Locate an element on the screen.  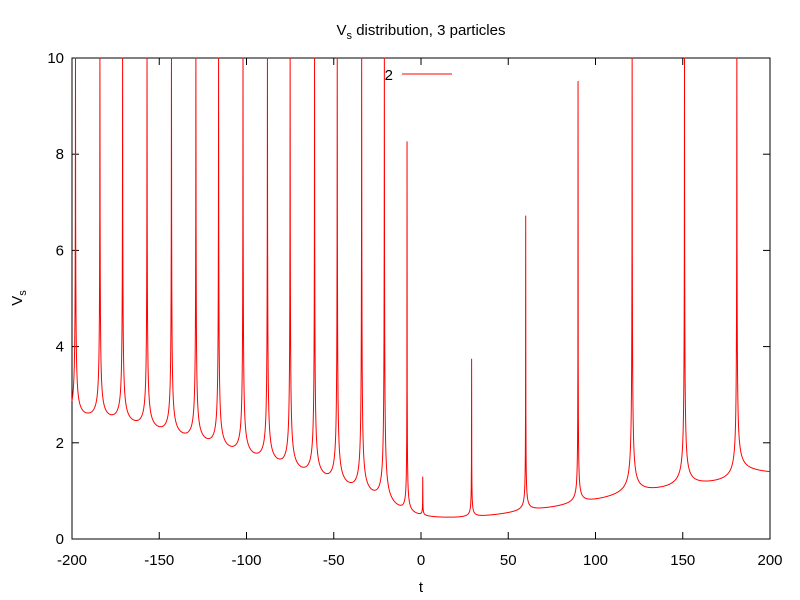
x-tick-label: 0 is located at coordinates (421, 560).